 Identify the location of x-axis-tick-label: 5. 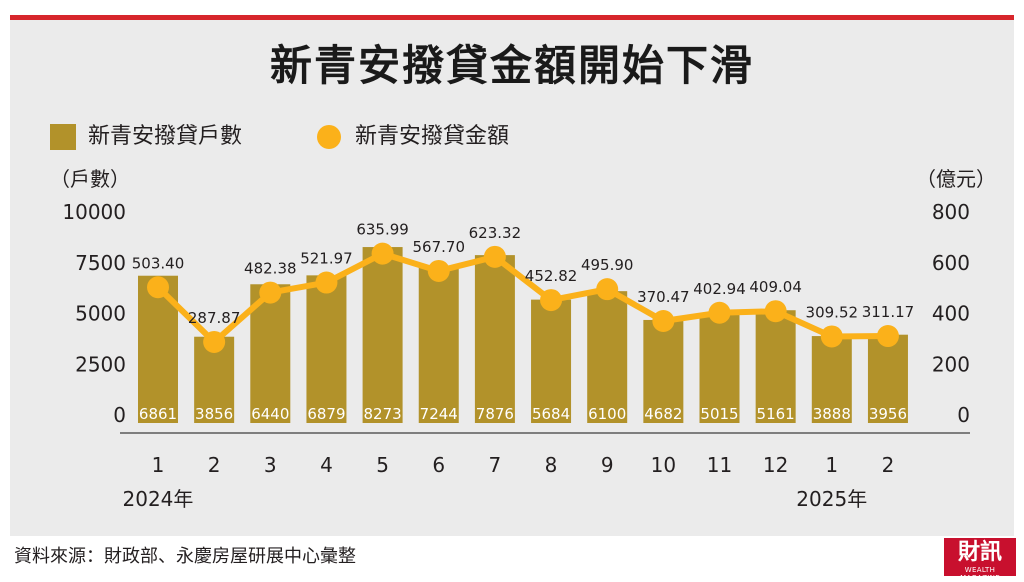
(382, 465).